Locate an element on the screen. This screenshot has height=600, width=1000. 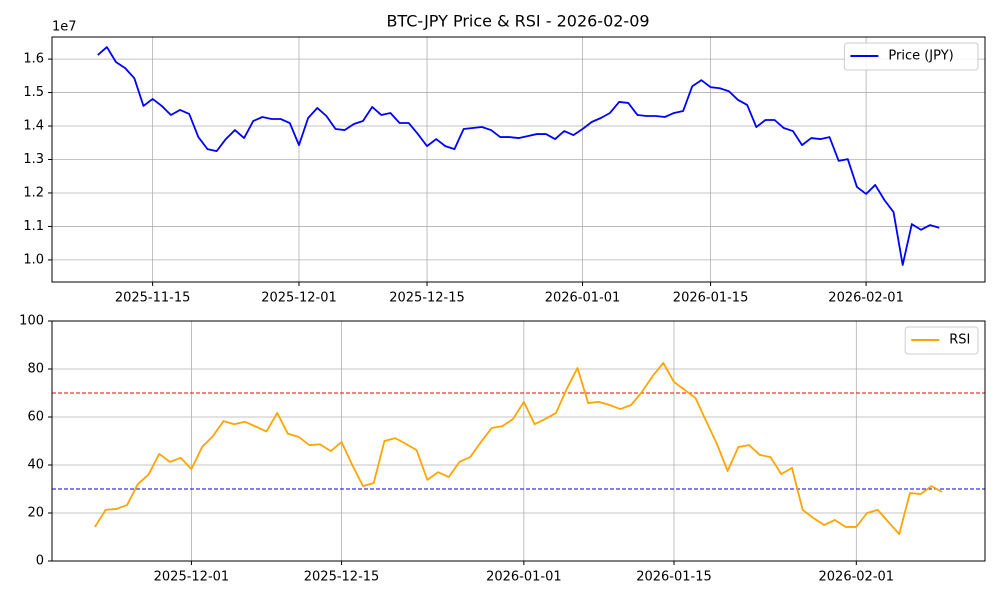
legend-label: RSI is located at coordinates (959, 340).